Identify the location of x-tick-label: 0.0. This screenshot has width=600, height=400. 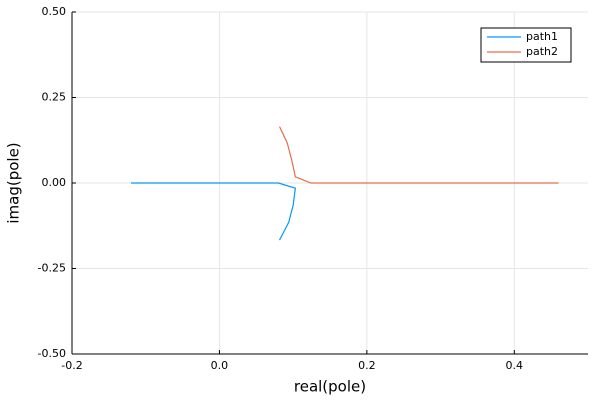
(220, 365).